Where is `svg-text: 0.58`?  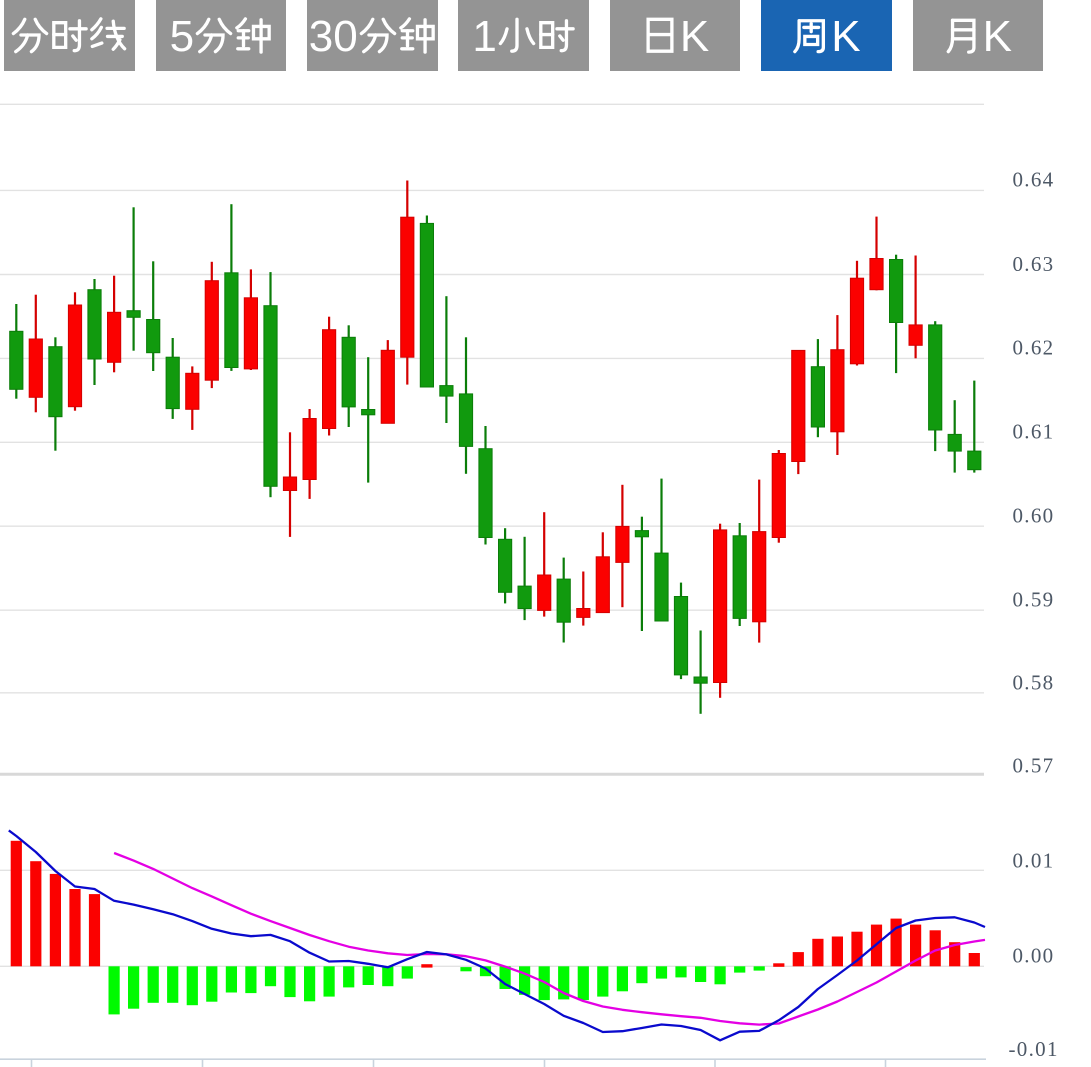 svg-text: 0.58 is located at coordinates (1034, 682).